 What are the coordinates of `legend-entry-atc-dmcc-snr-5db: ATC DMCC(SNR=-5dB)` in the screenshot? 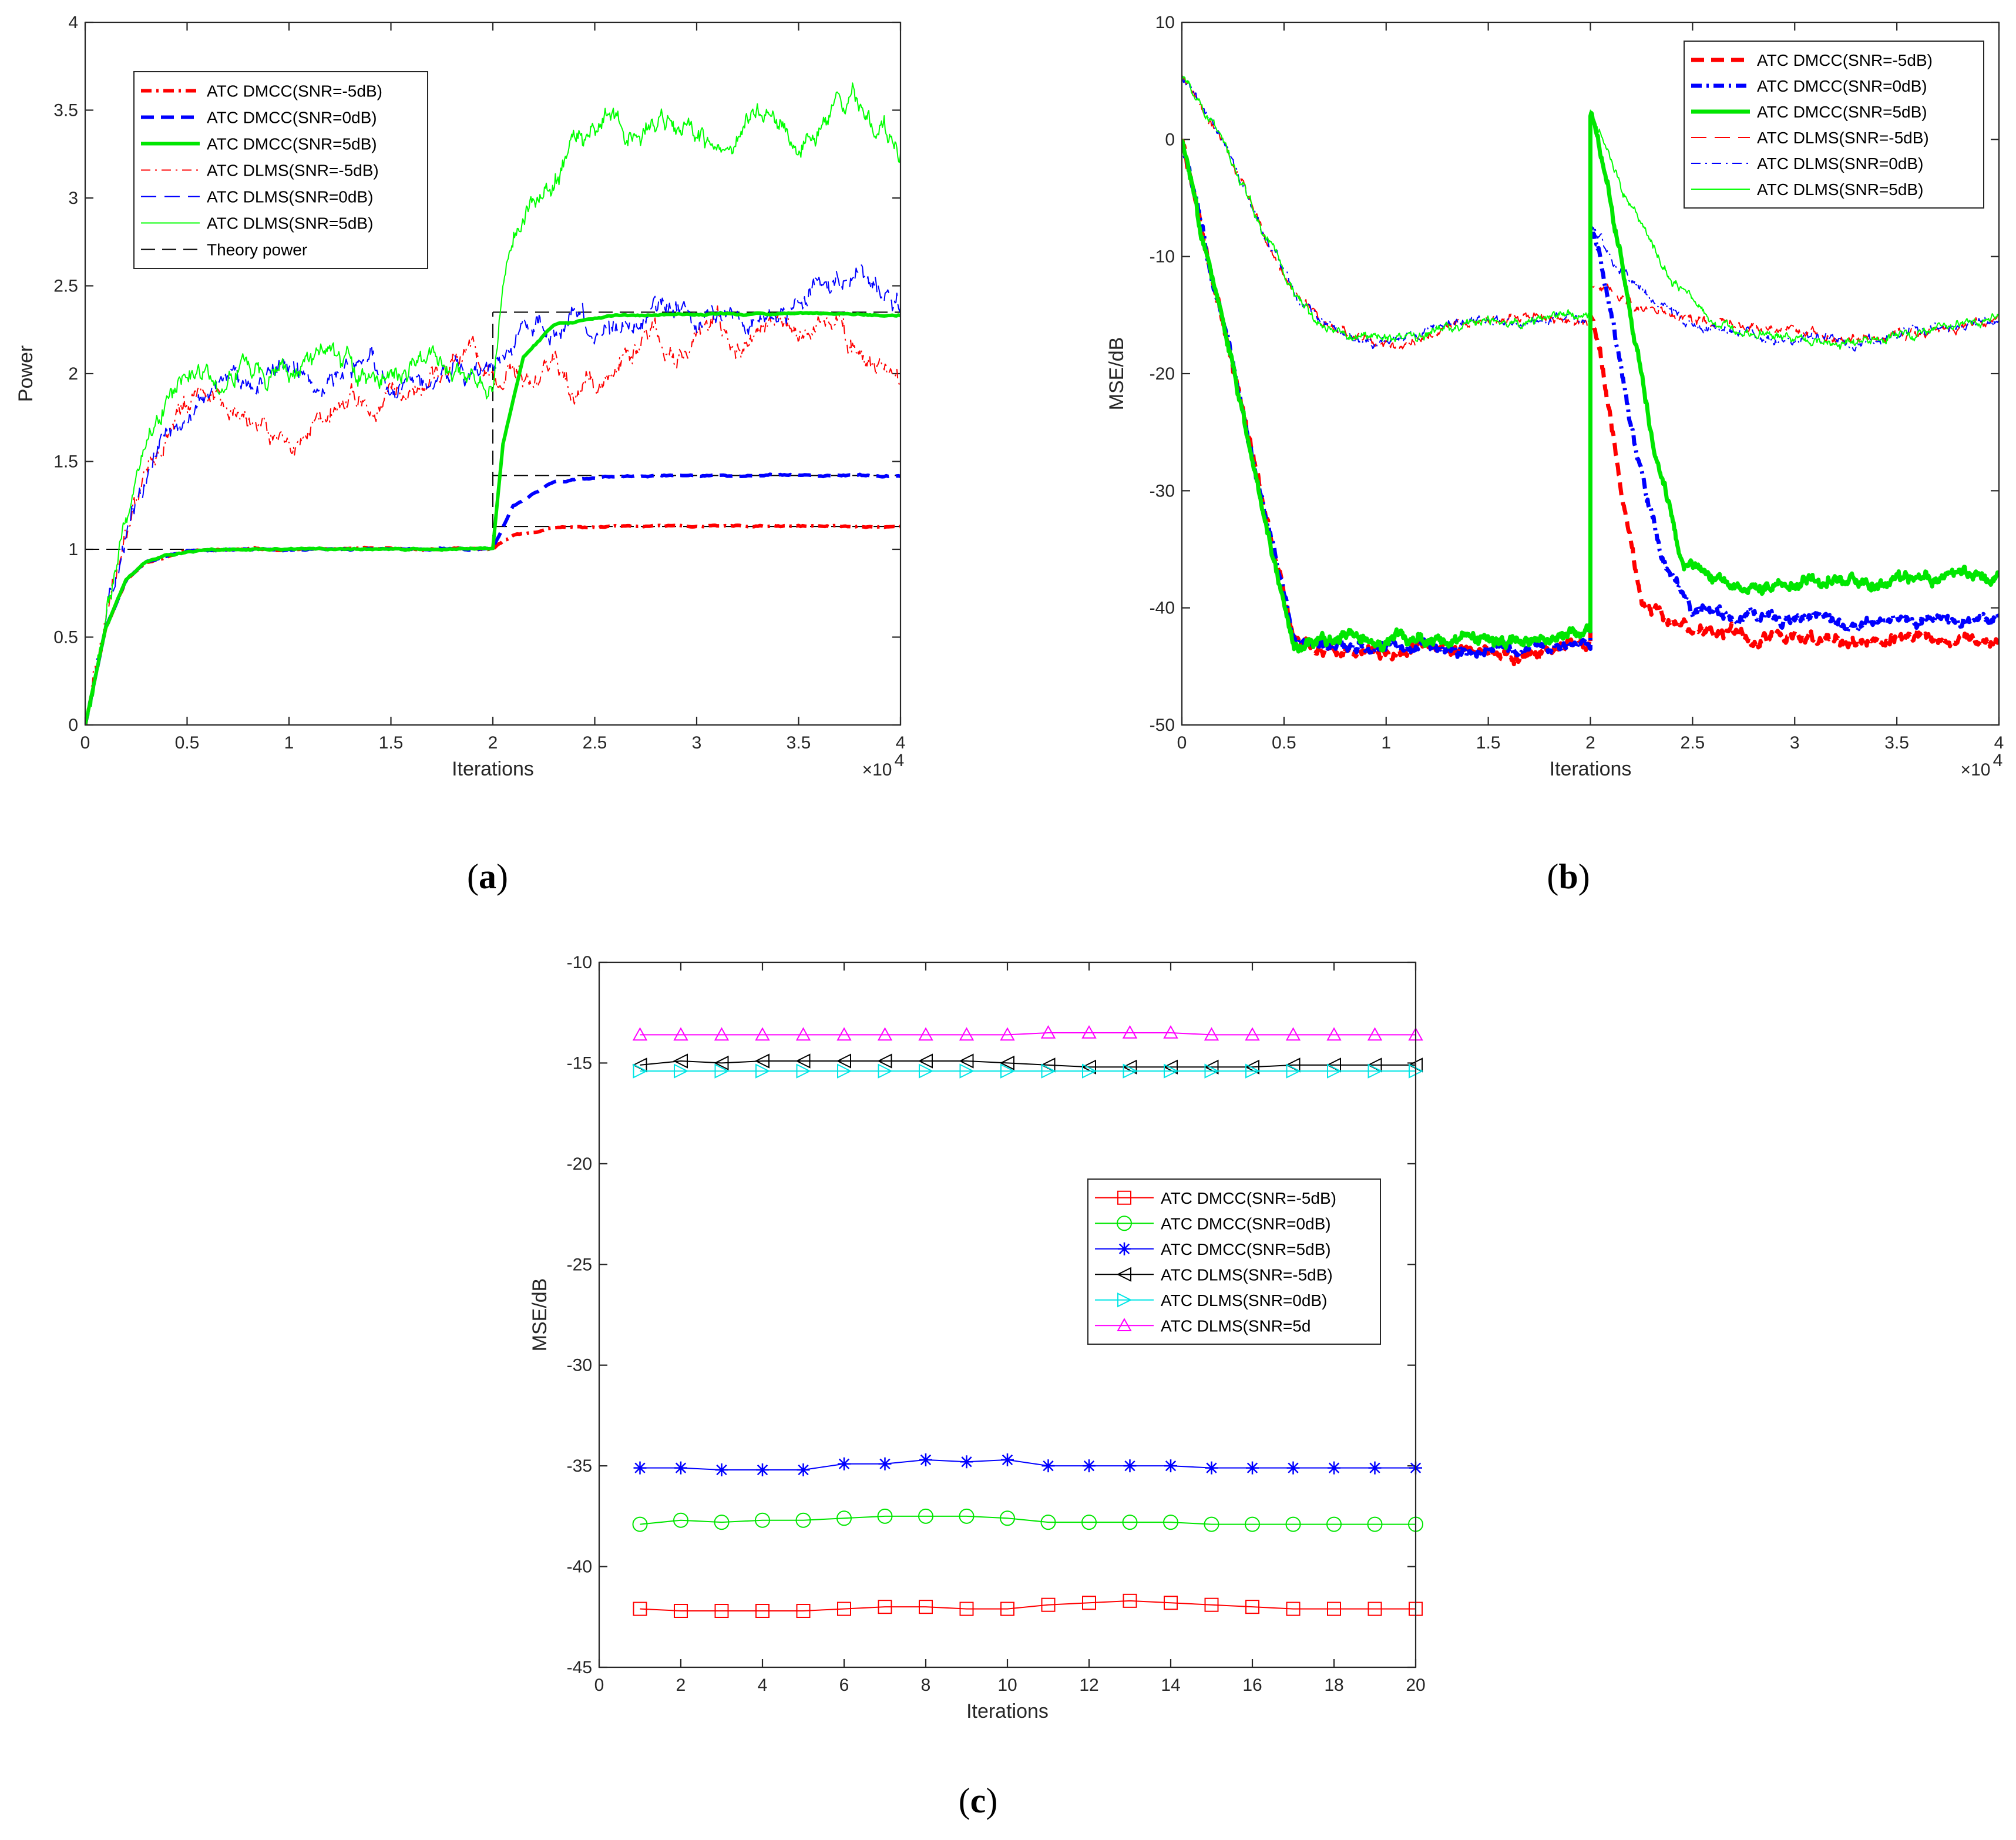 It's located at (1248, 1198).